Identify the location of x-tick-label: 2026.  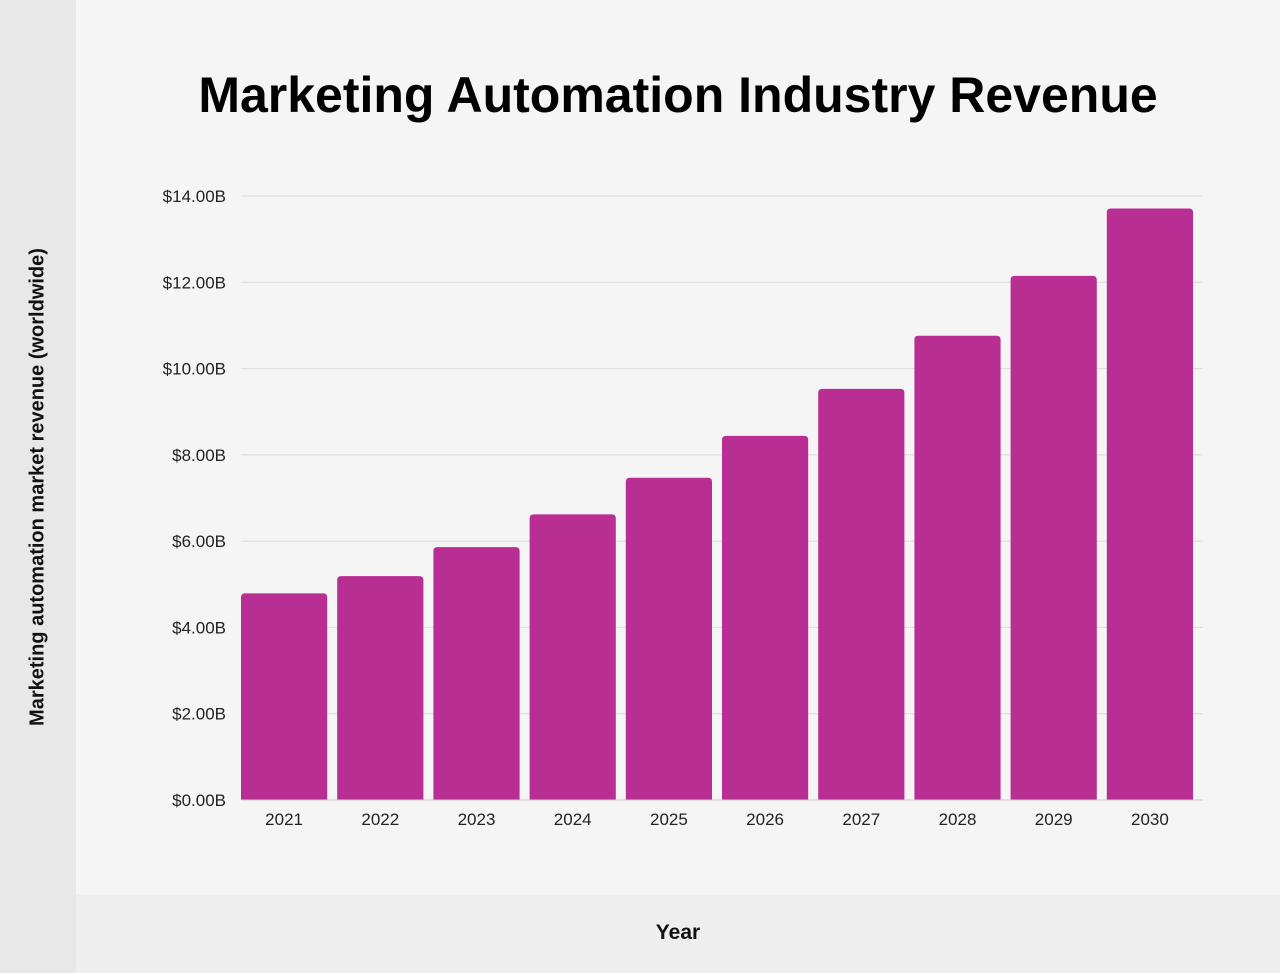
(765, 819).